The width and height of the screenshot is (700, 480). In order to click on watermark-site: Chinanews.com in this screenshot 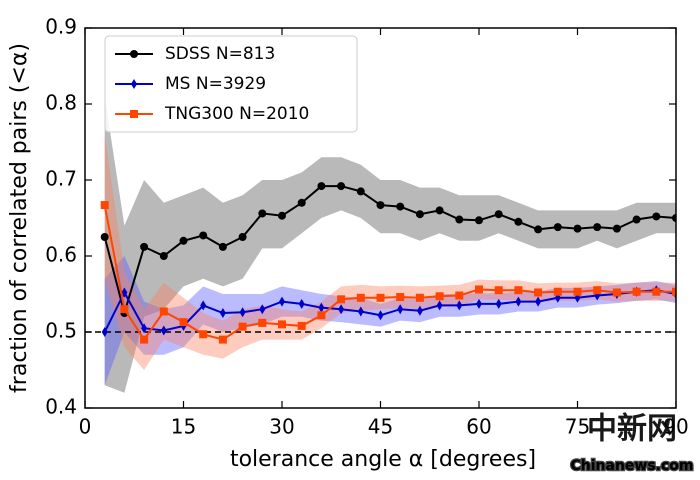, I will do `click(631, 466)`.